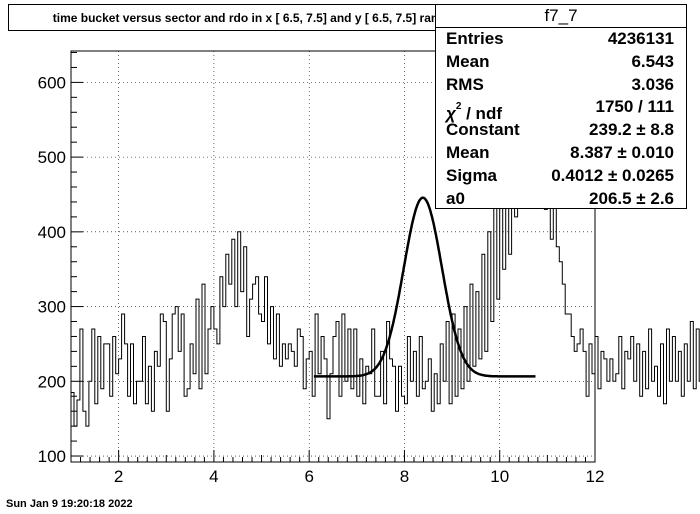 This screenshot has width=700, height=514. Describe the element at coordinates (451, 114) in the screenshot. I see `chi-symbol: χ` at that location.